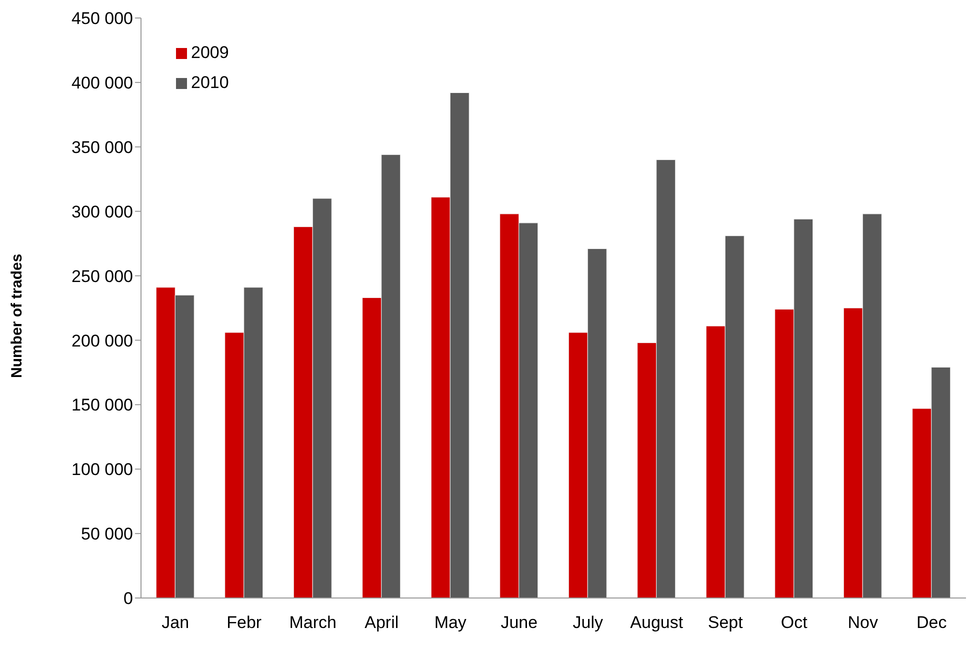 This screenshot has width=974, height=646. Describe the element at coordinates (312, 622) in the screenshot. I see `x-tick-label: March` at that location.